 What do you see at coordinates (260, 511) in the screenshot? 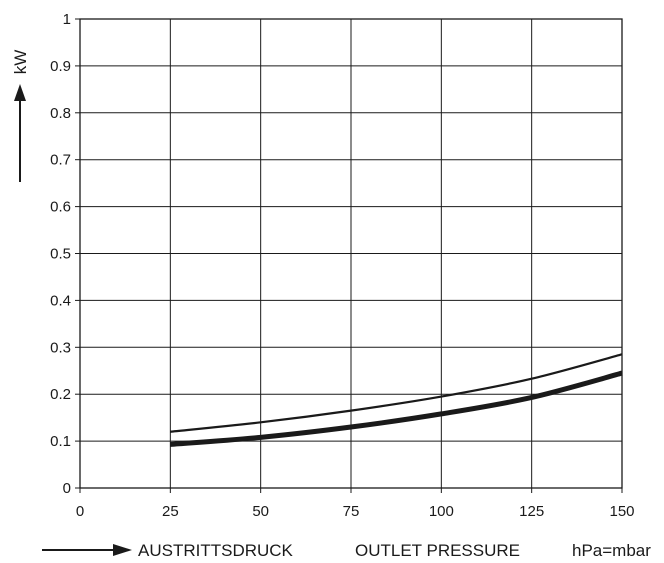
I see `x-tick-label: 50` at bounding box center [260, 511].